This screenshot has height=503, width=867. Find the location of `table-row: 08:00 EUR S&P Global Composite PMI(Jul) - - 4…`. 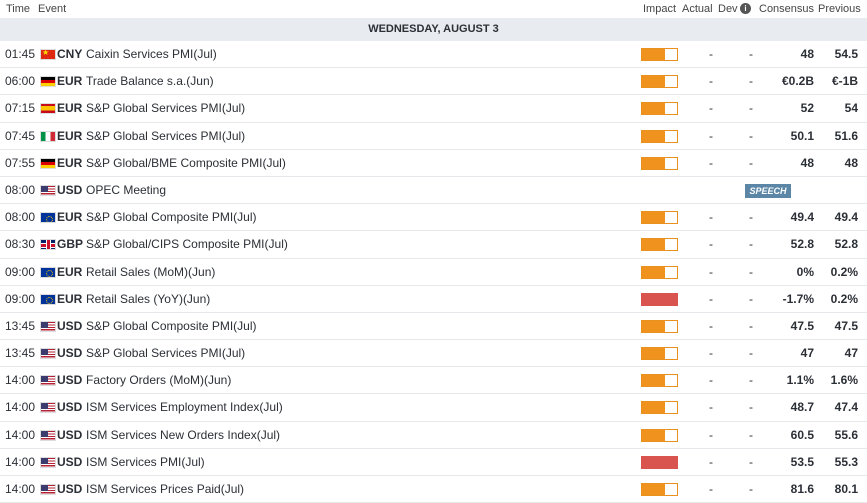

table-row: 08:00 EUR S&P Global Composite PMI(Jul) - - 4… is located at coordinates (433, 218).